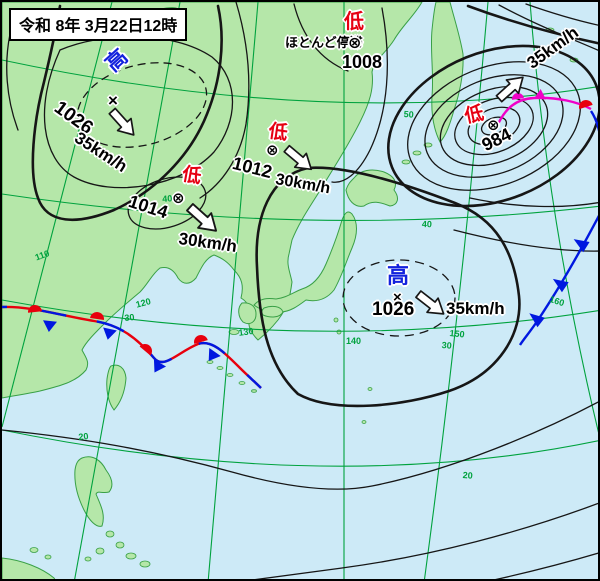 This screenshot has height=581, width=600. What do you see at coordinates (300, 81) in the screenshot?
I see `parallel-50n` at bounding box center [300, 81].